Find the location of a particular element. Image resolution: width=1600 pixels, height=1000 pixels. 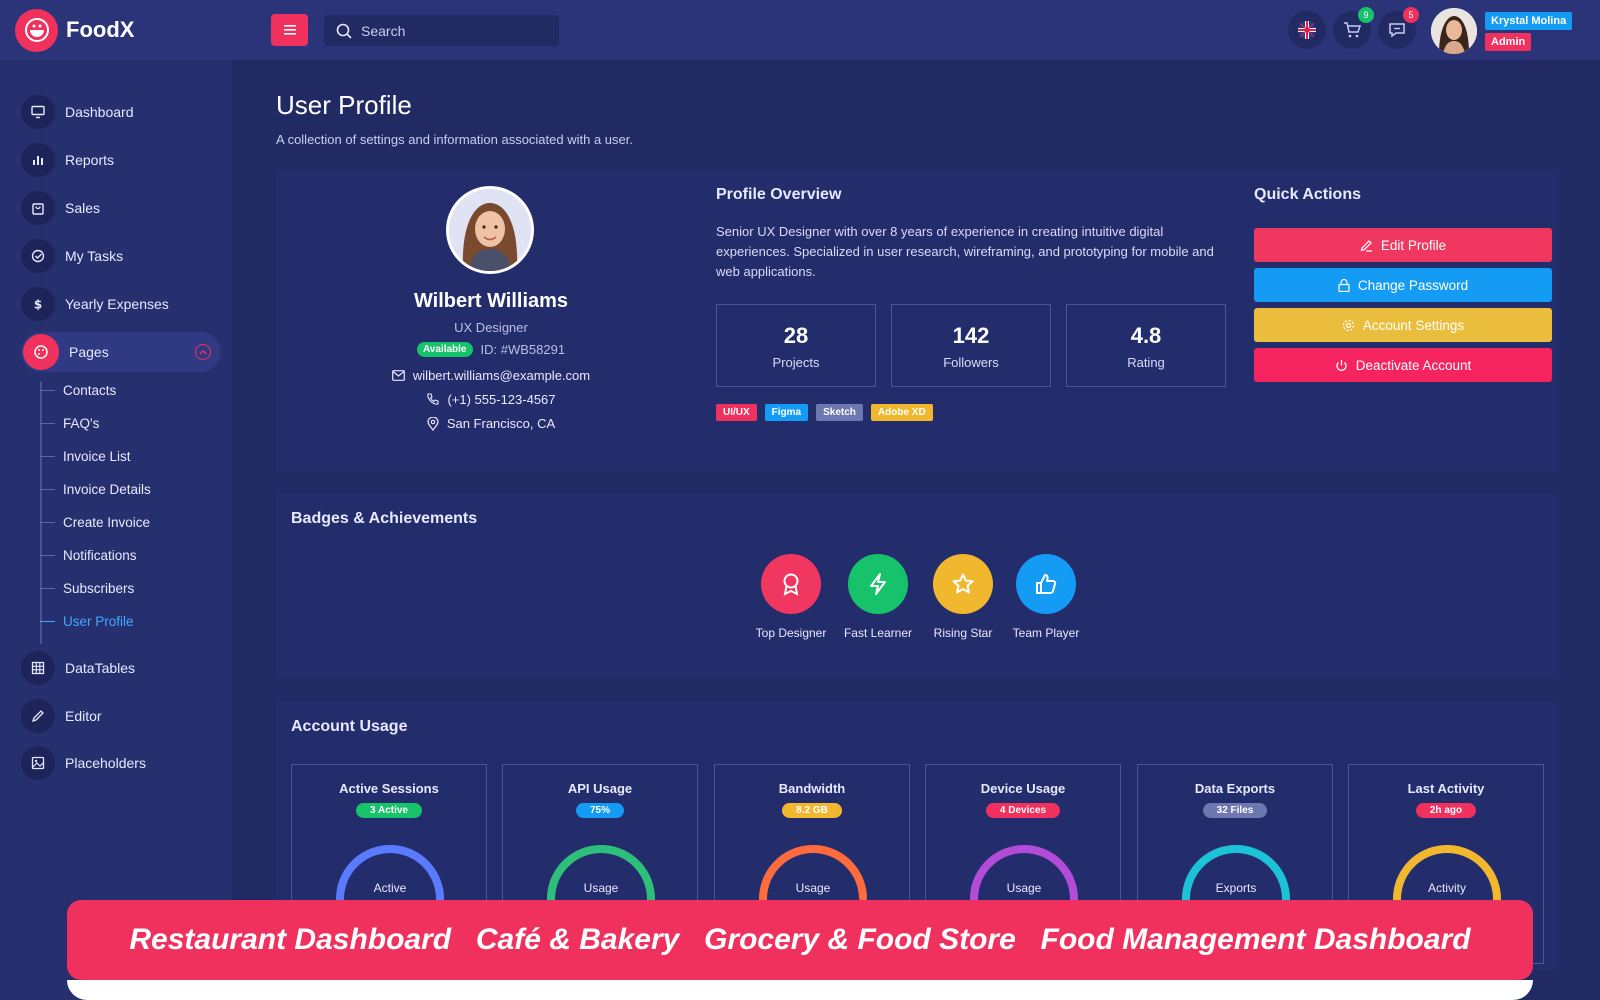

subitem-label: Invoice List is located at coordinates (97, 456).